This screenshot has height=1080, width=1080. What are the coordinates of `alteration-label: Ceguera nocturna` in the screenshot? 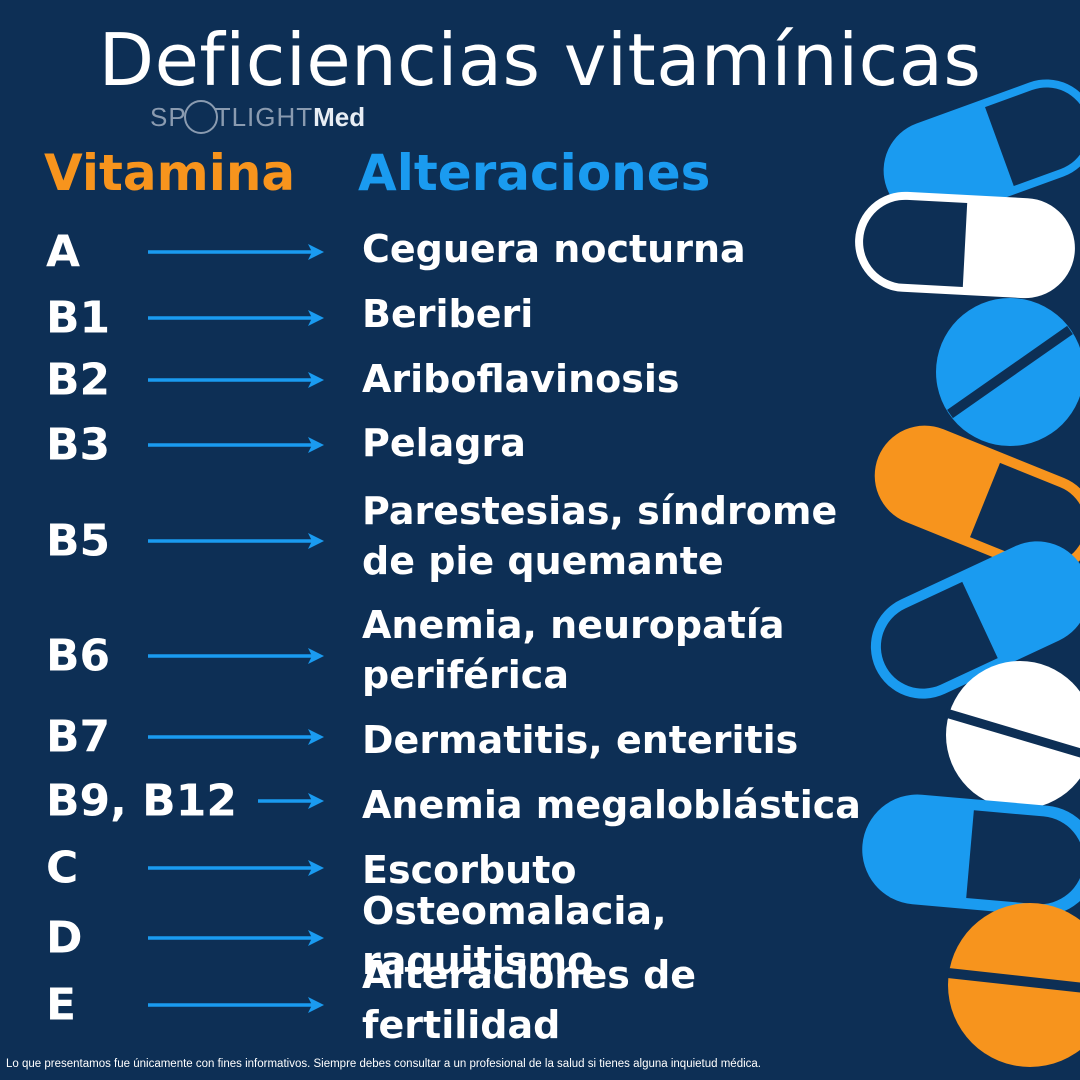 It's located at (554, 249).